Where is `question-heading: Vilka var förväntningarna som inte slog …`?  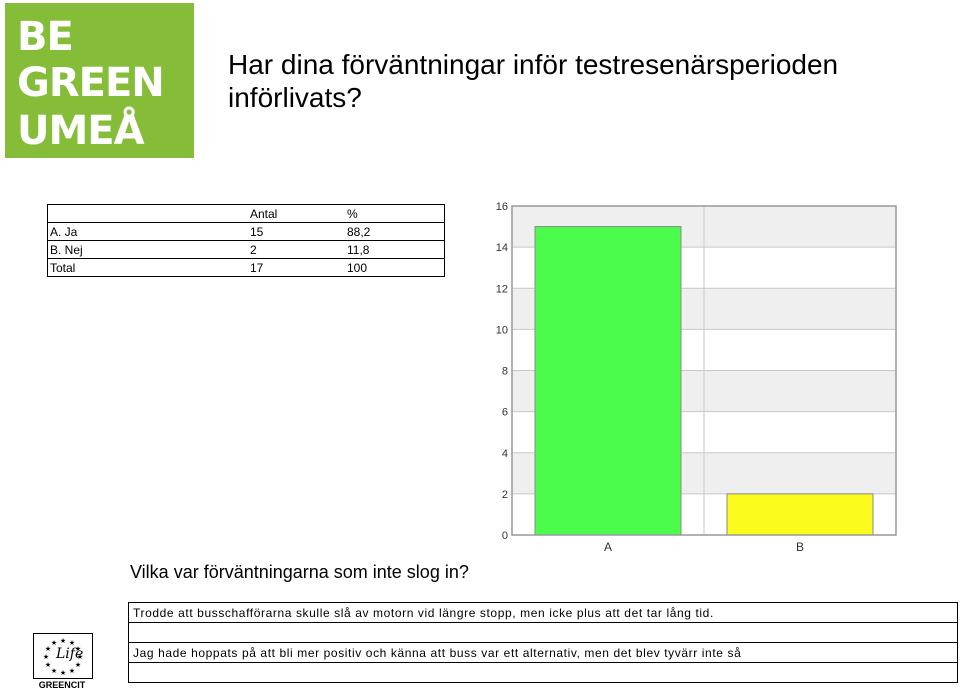 question-heading: Vilka var förväntningarna som inte slog … is located at coordinates (299, 572).